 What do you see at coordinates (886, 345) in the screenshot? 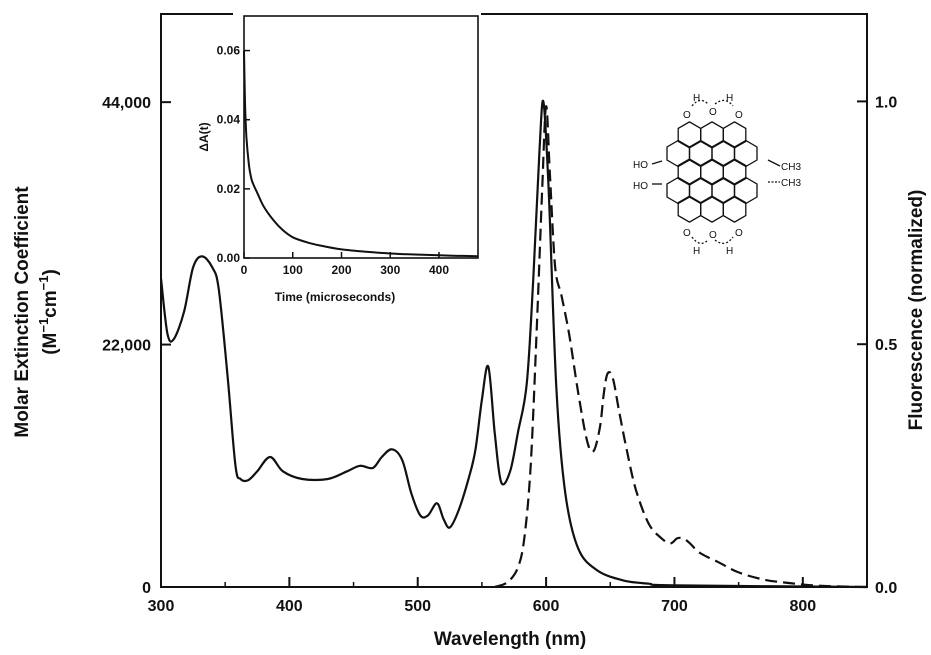
I see `y2-tick-label: 0.5` at bounding box center [886, 345].